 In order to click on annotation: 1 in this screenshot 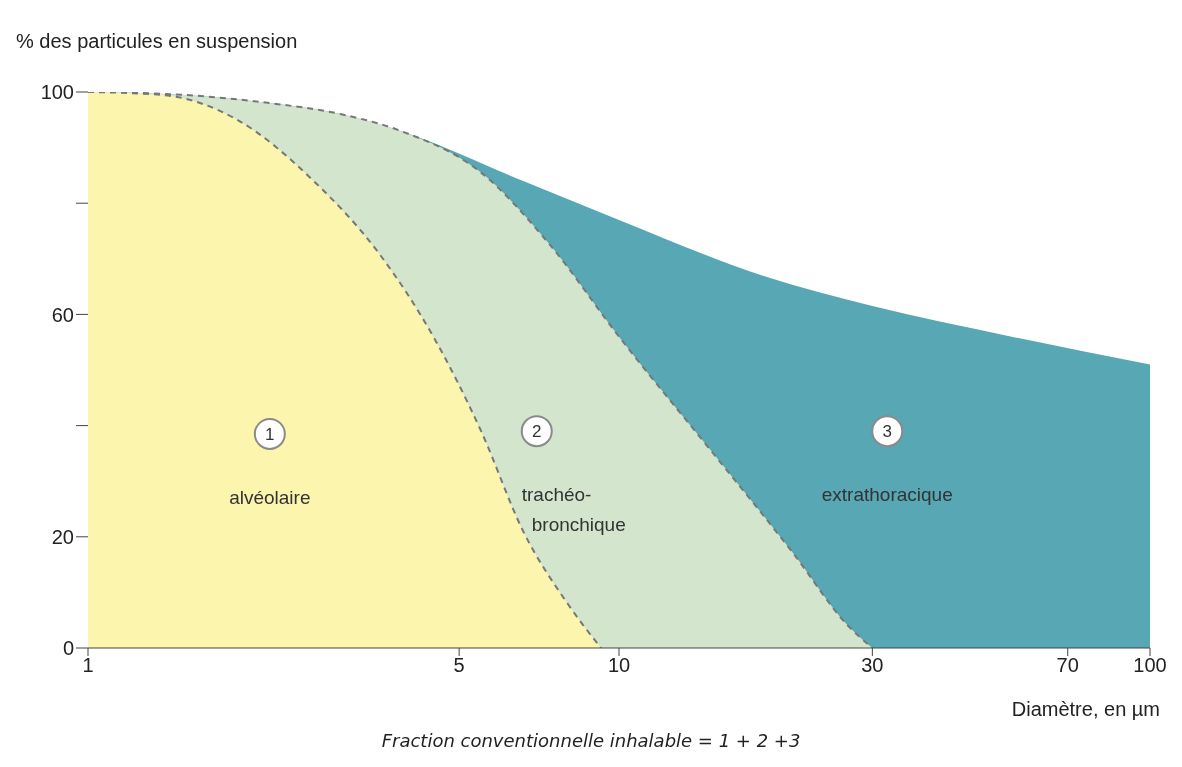, I will do `click(270, 434)`.